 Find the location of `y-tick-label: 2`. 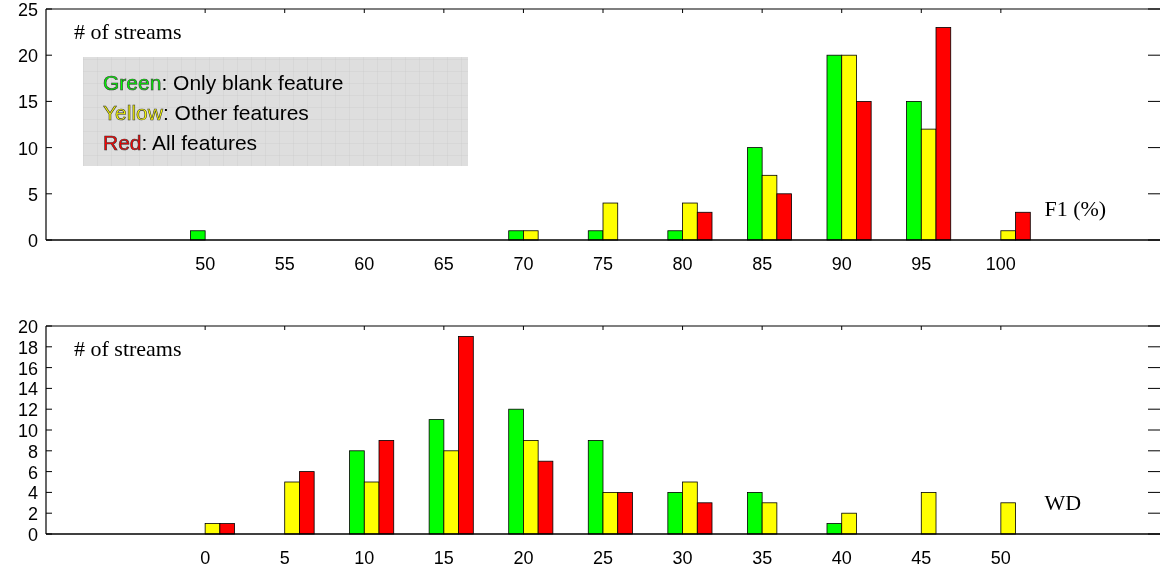

y-tick-label: 2 is located at coordinates (32, 514).